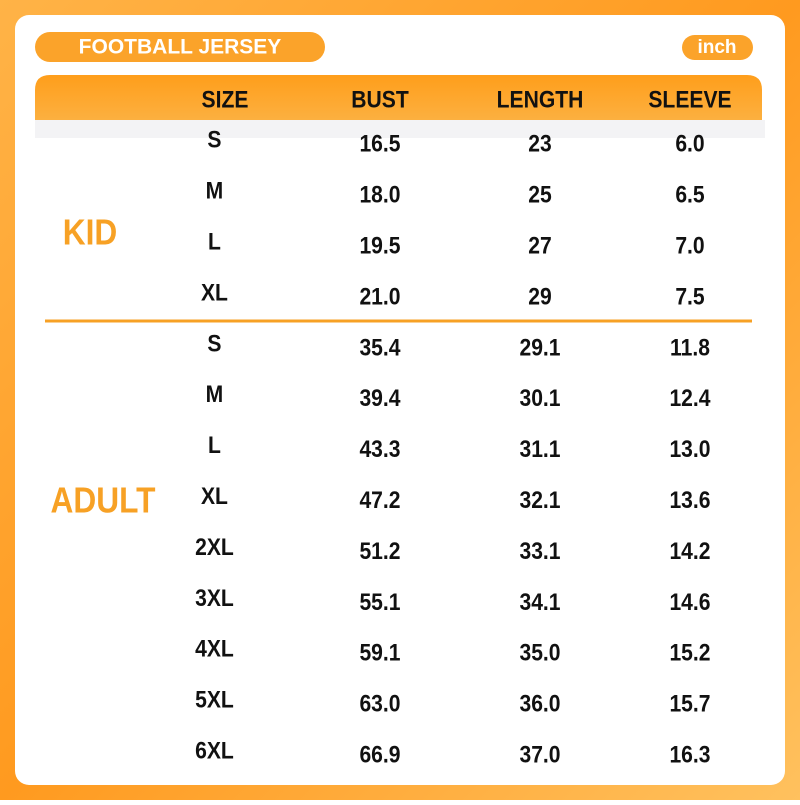 The height and width of the screenshot is (805, 800). What do you see at coordinates (539, 245) in the screenshot?
I see `value-cell: 27` at bounding box center [539, 245].